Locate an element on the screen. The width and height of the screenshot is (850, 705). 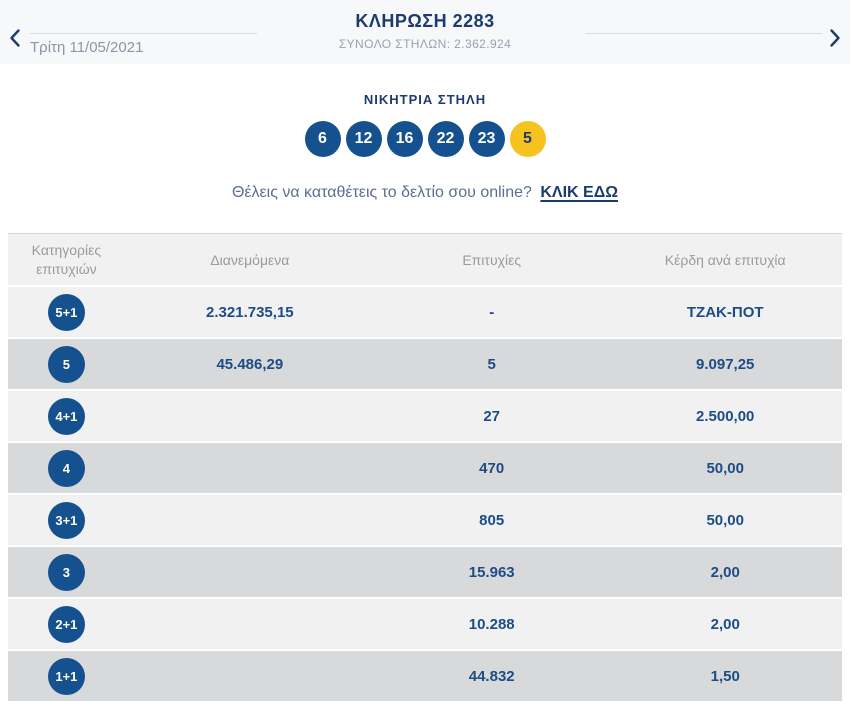
category-badge: 2+1 is located at coordinates (66, 624).